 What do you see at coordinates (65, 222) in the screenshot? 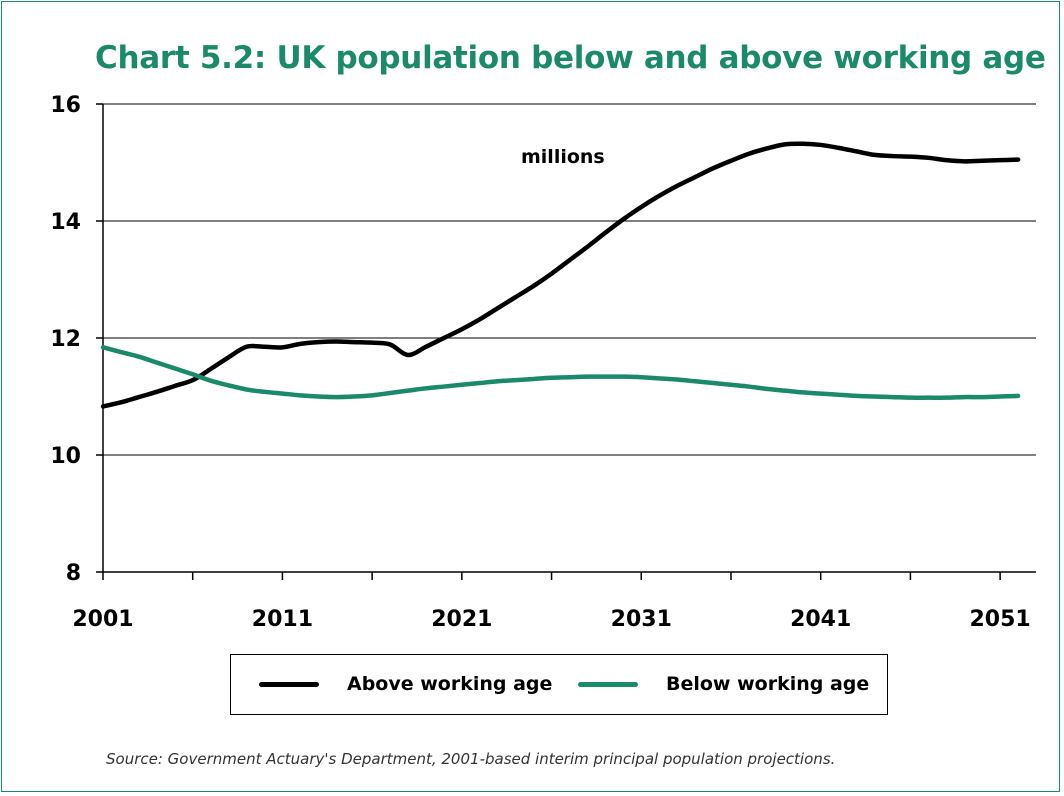
I see `y-tick-label: 14` at bounding box center [65, 222].